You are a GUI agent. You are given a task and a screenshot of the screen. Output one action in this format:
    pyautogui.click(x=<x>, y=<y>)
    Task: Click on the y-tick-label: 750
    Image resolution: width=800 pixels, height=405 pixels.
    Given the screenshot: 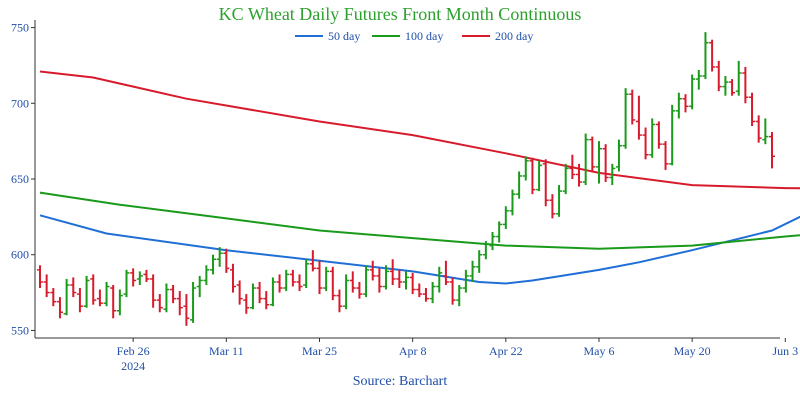 What is the action you would take?
    pyautogui.click(x=20, y=28)
    